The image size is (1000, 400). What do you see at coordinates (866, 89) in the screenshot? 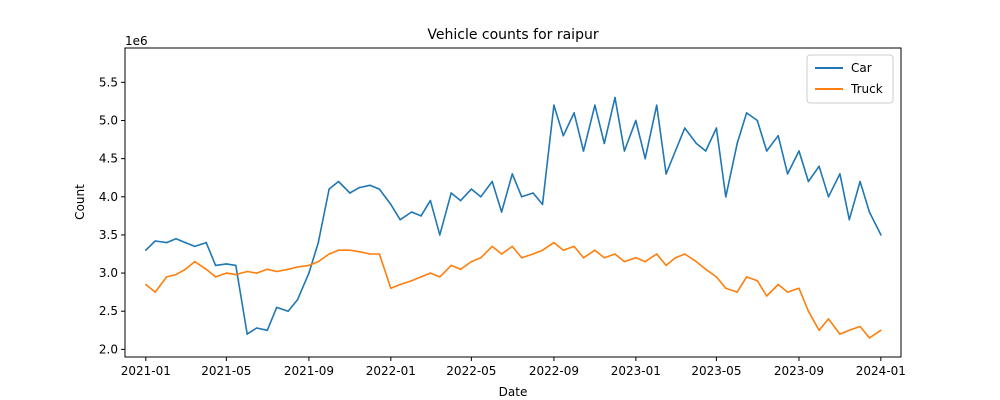
I see `legend-label-truck: Truck` at bounding box center [866, 89].